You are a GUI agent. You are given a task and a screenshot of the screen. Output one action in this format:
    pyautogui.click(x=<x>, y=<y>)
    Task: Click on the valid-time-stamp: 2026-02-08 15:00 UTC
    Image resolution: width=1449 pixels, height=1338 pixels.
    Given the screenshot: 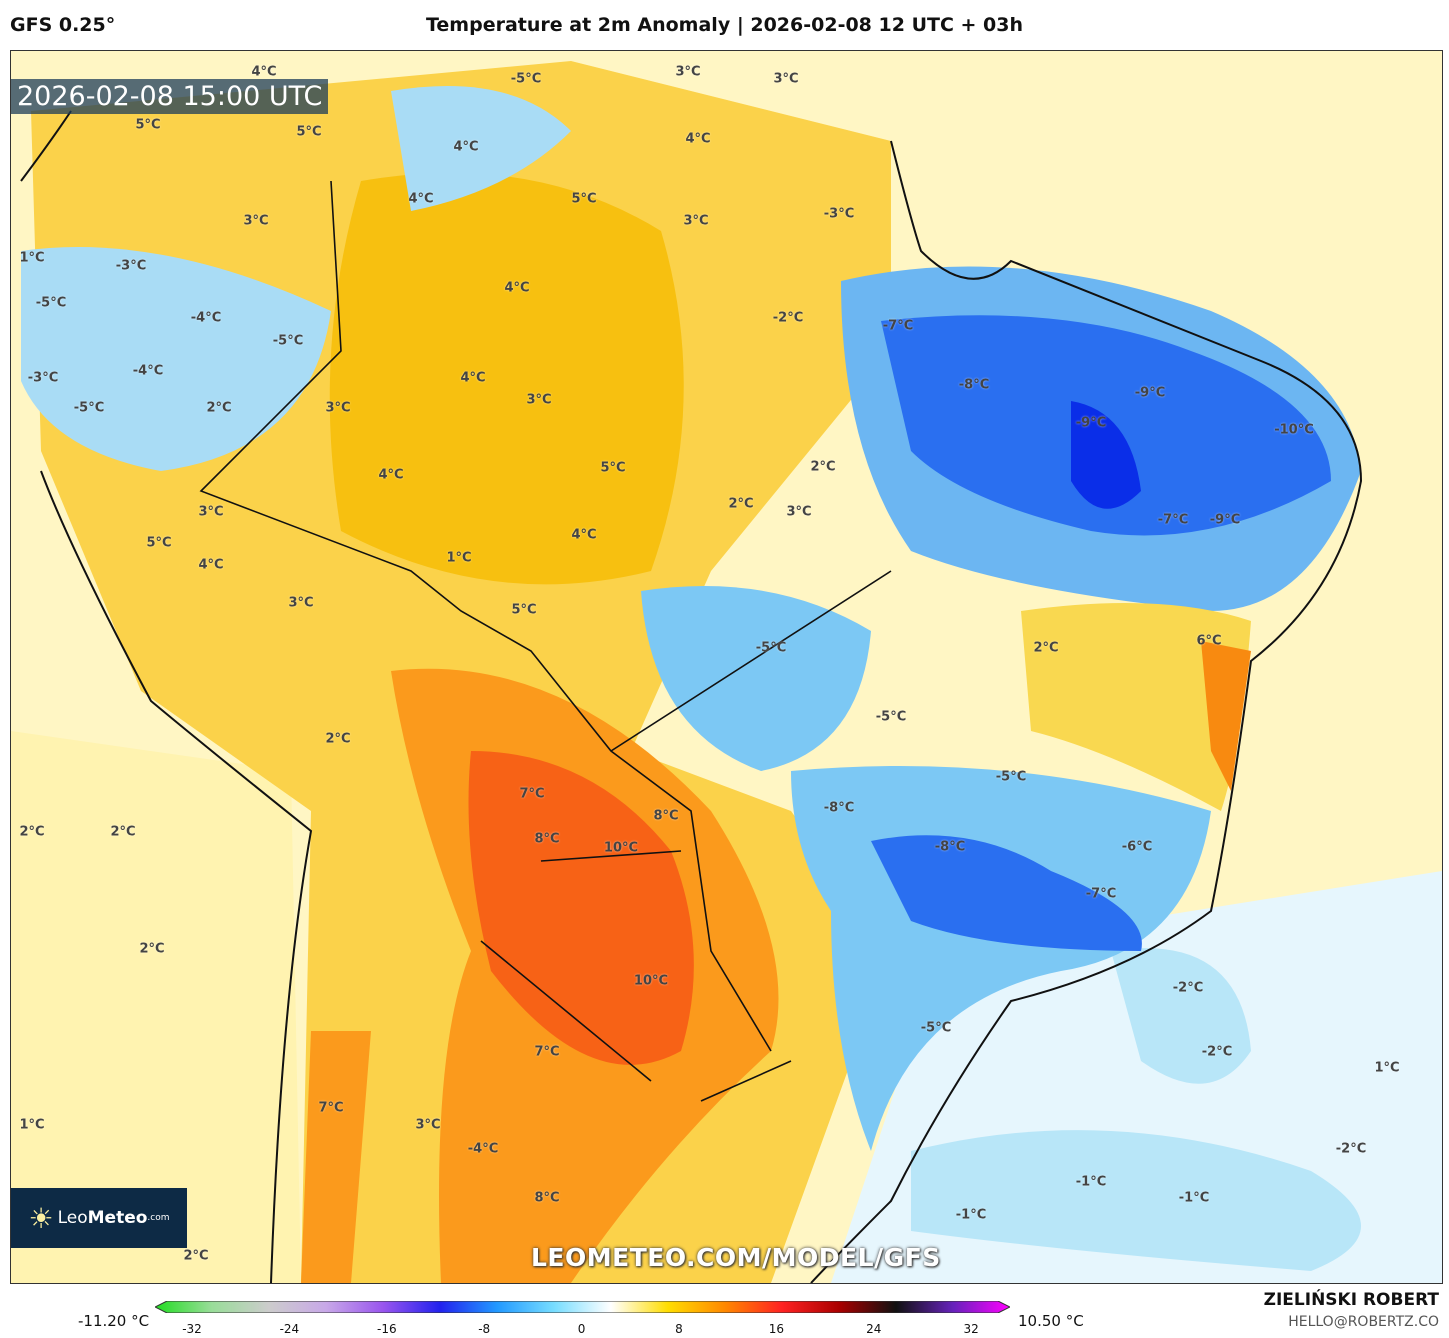 What is the action you would take?
    pyautogui.click(x=170, y=96)
    